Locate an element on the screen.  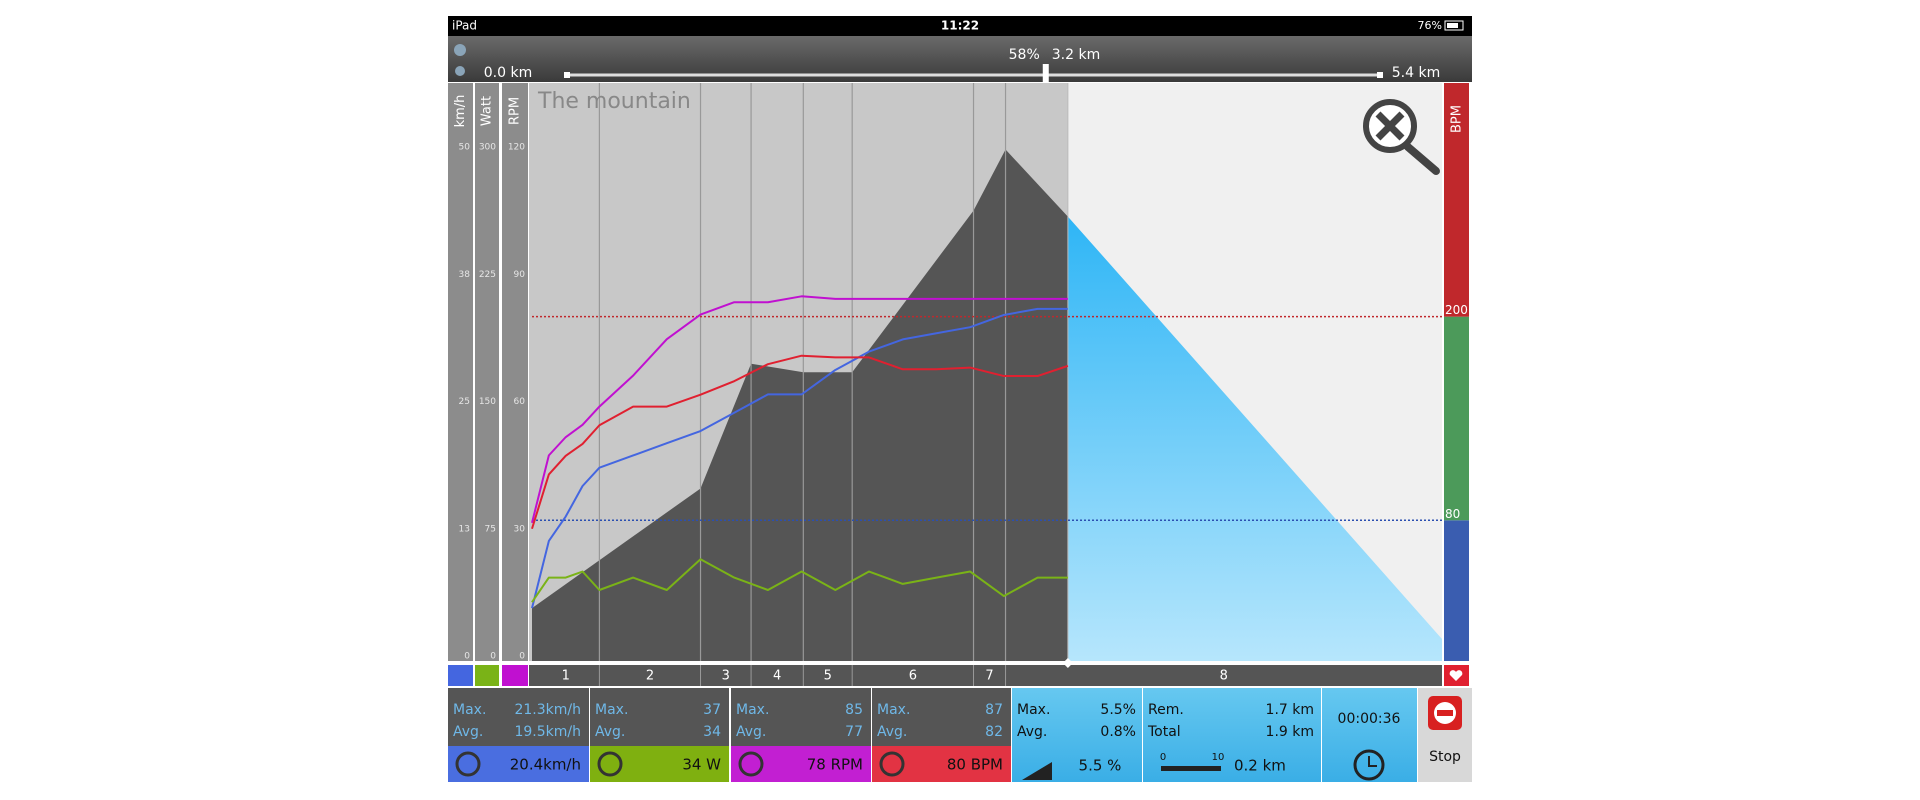
progress-end: 5.4 km is located at coordinates (1416, 73).